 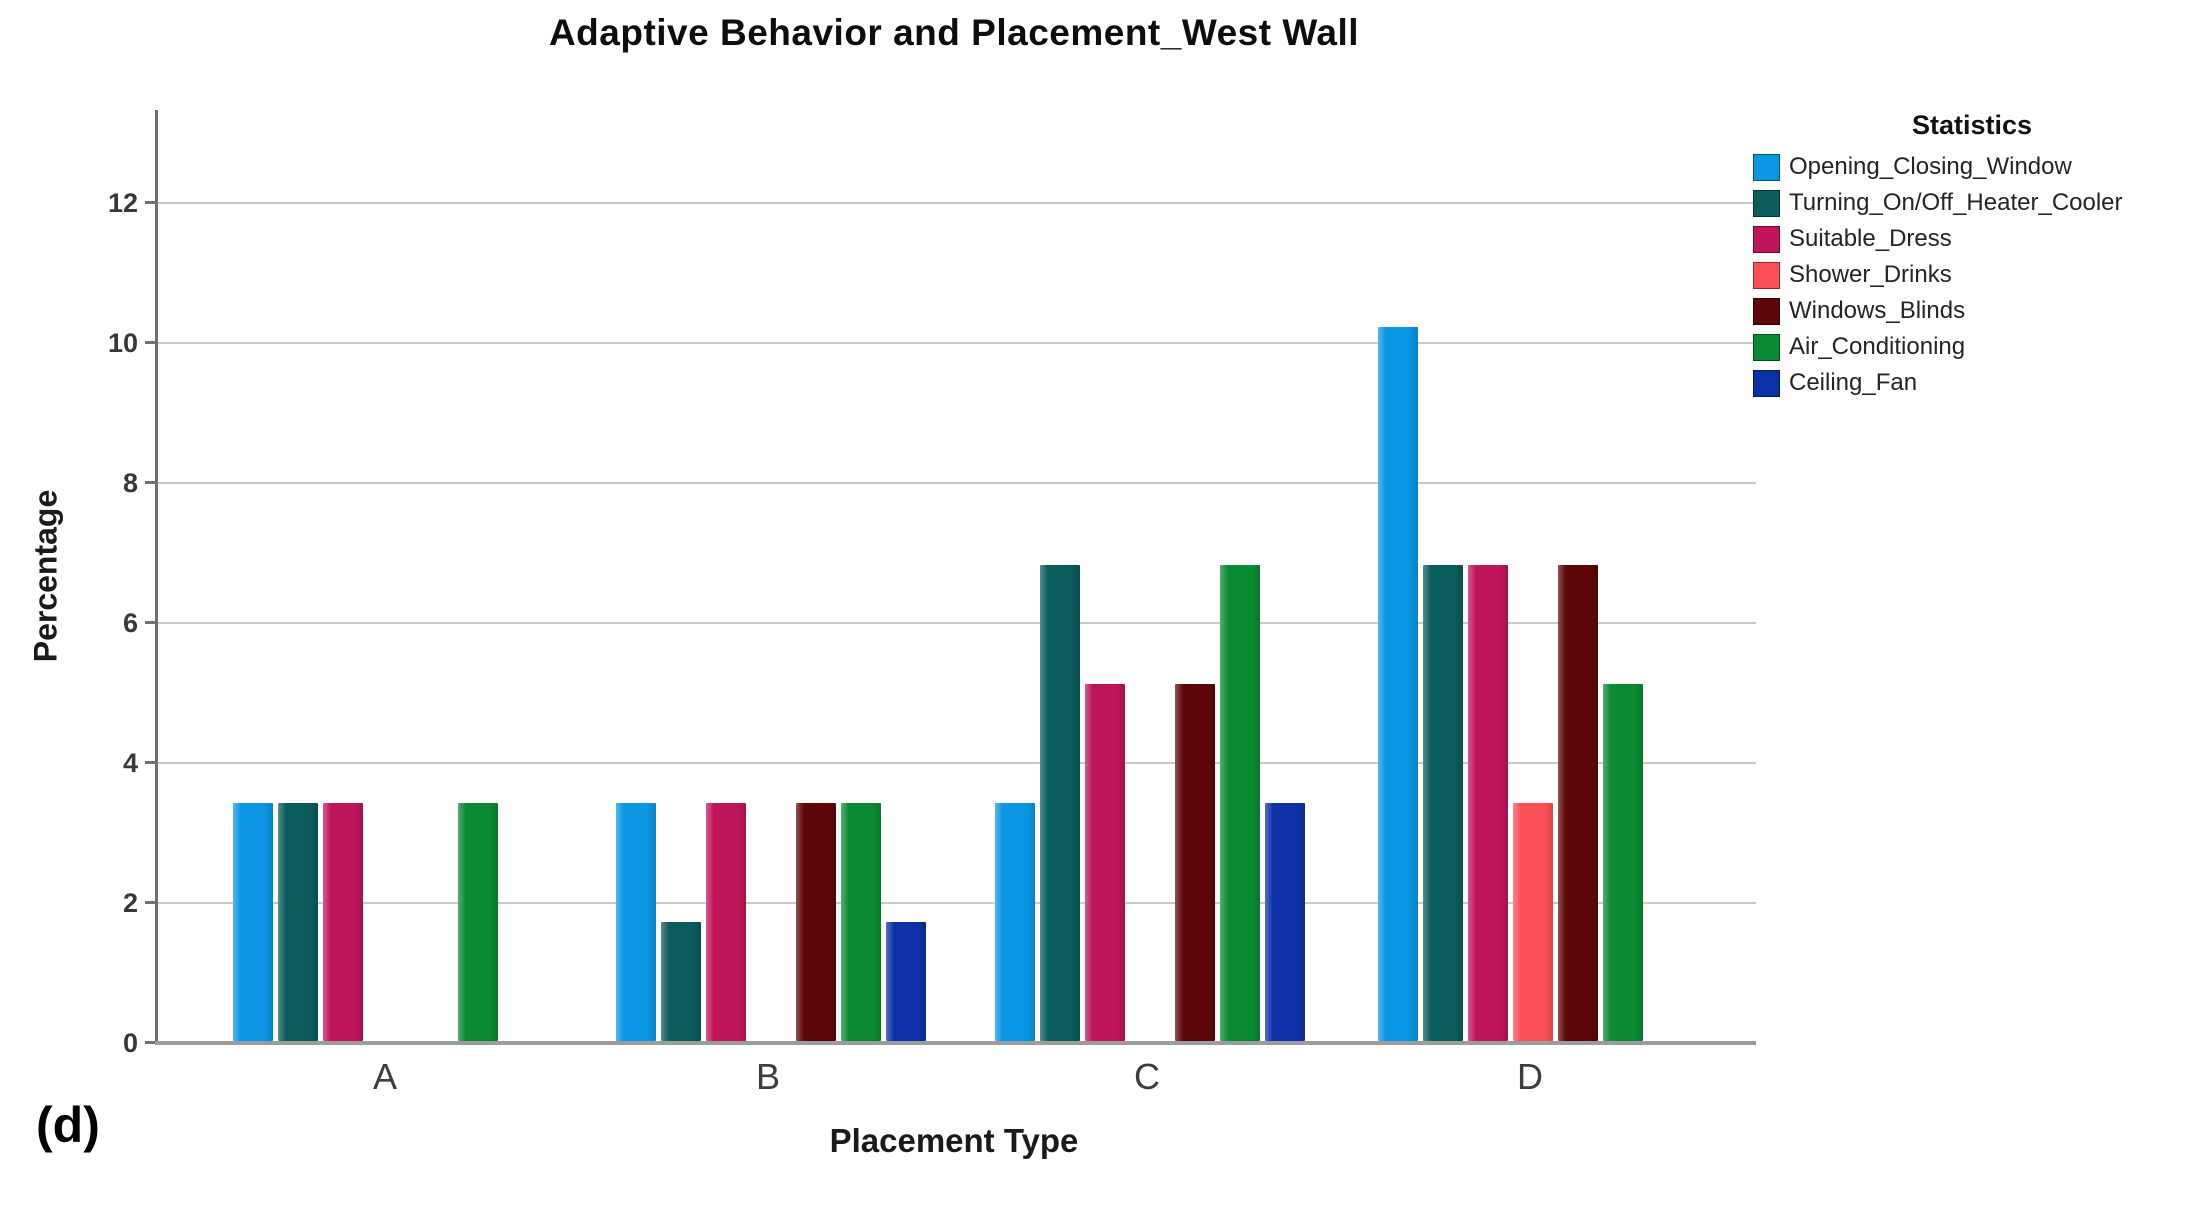 I want to click on x-axis-baseline, so click(x=955, y=1043).